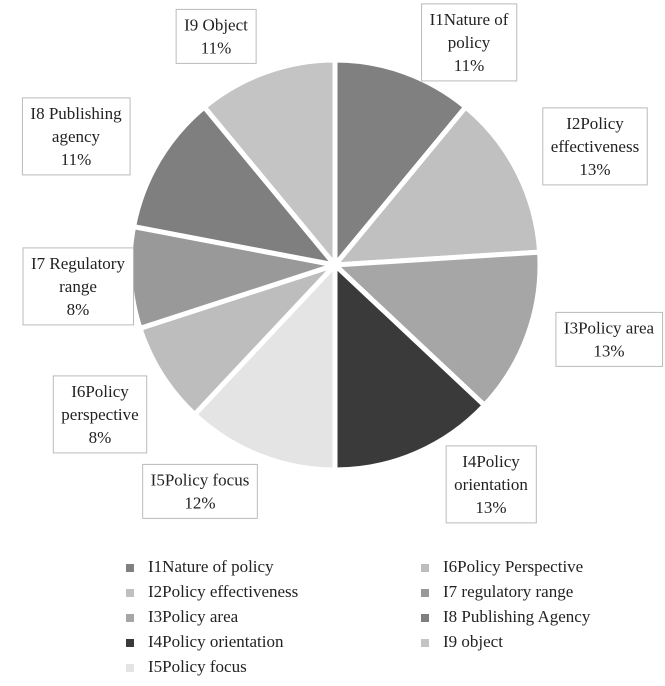 The image size is (665, 686). Describe the element at coordinates (223, 591) in the screenshot. I see `legend-label: I2Policy effectiveness` at that location.